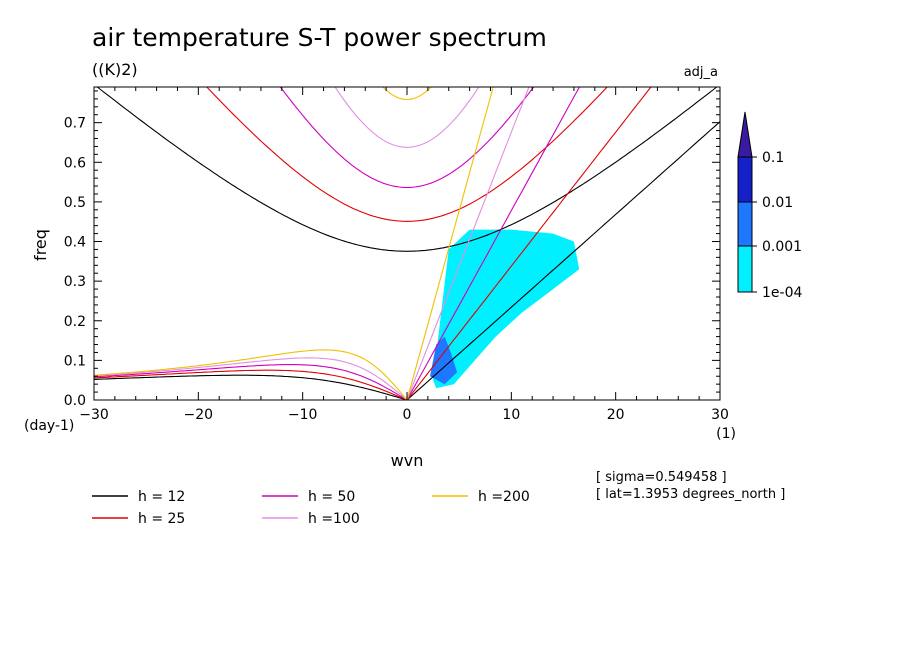 Image resolution: width=904 pixels, height=654 pixels. I want to click on y-unit-label: (day-1), so click(49, 426).